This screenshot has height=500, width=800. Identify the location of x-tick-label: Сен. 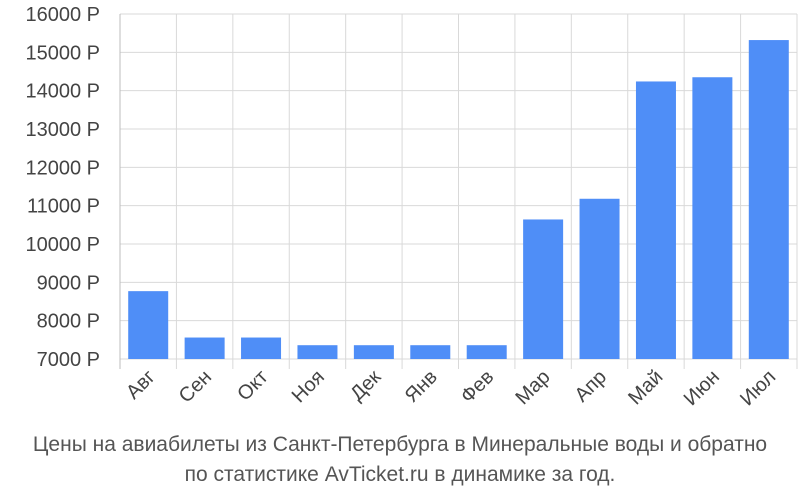
(195, 386).